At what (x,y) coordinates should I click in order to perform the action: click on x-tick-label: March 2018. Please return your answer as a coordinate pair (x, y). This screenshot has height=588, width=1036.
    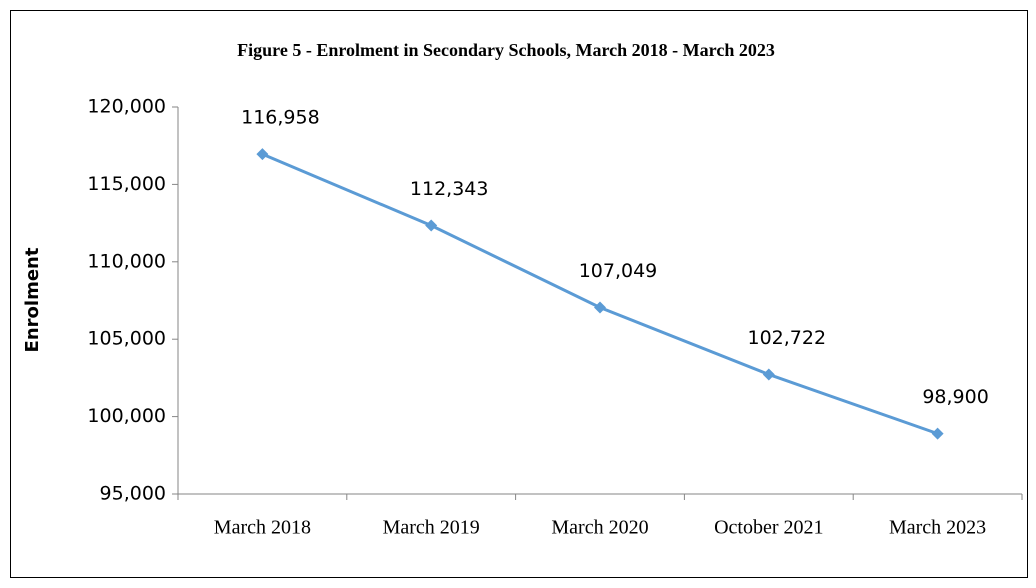
    Looking at the image, I should click on (262, 528).